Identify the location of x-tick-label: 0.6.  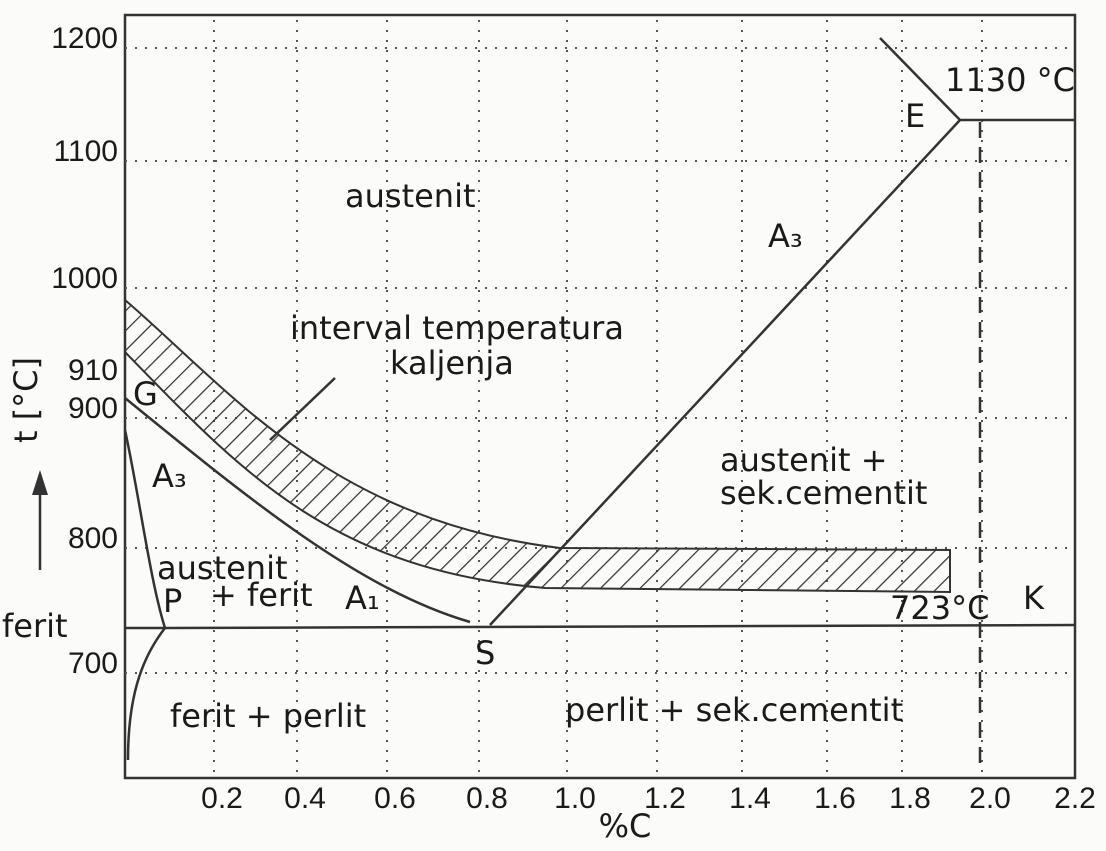
(395, 798).